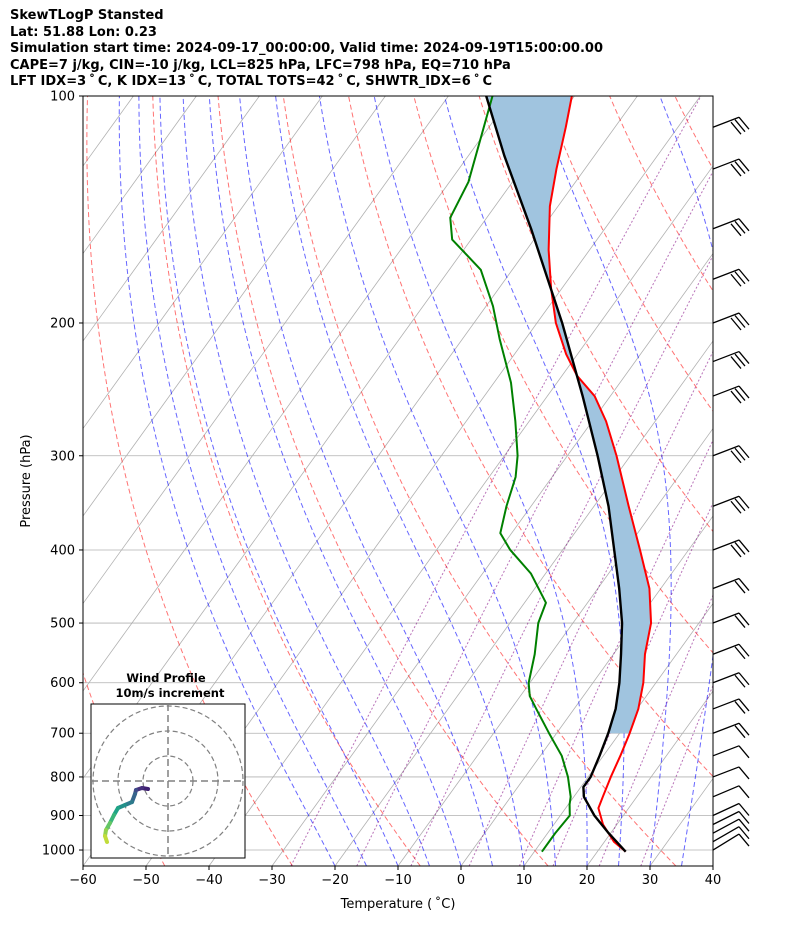  I want to click on y-axis-label: Pressure (hPa), so click(26, 480).